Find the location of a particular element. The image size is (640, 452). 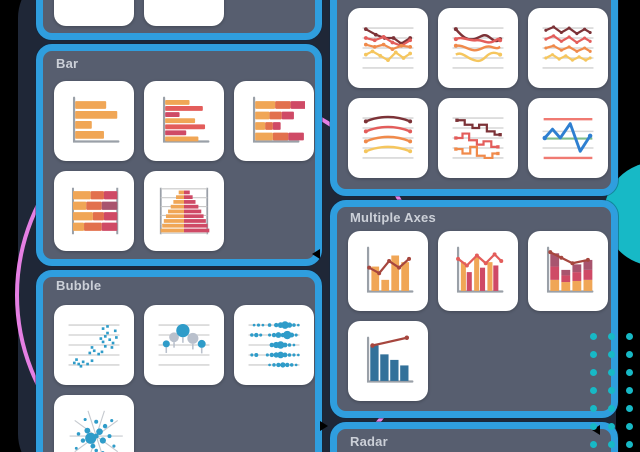

grouped-bar-thumbnail is located at coordinates (184, 121).